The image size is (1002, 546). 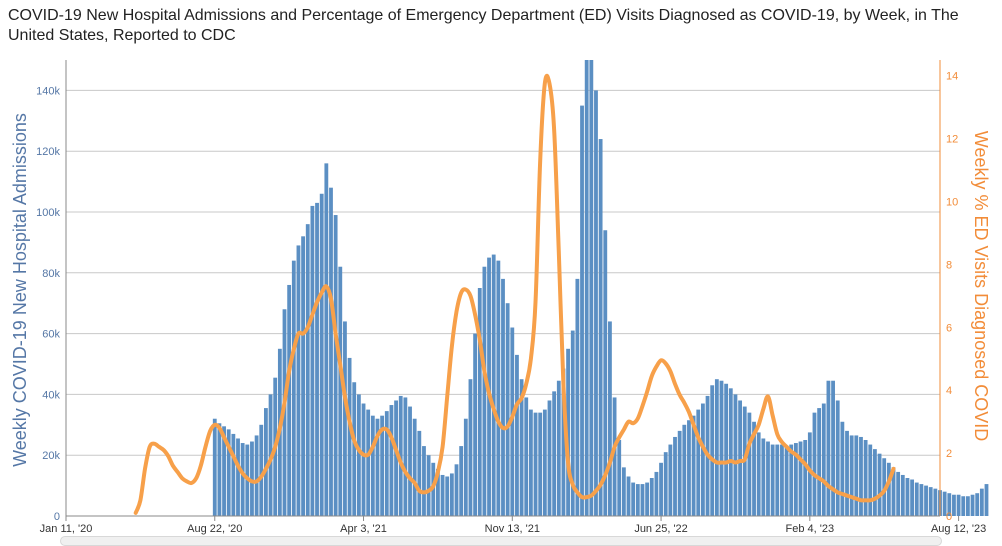 What do you see at coordinates (952, 140) in the screenshot?
I see `right-tick-label: 12` at bounding box center [952, 140].